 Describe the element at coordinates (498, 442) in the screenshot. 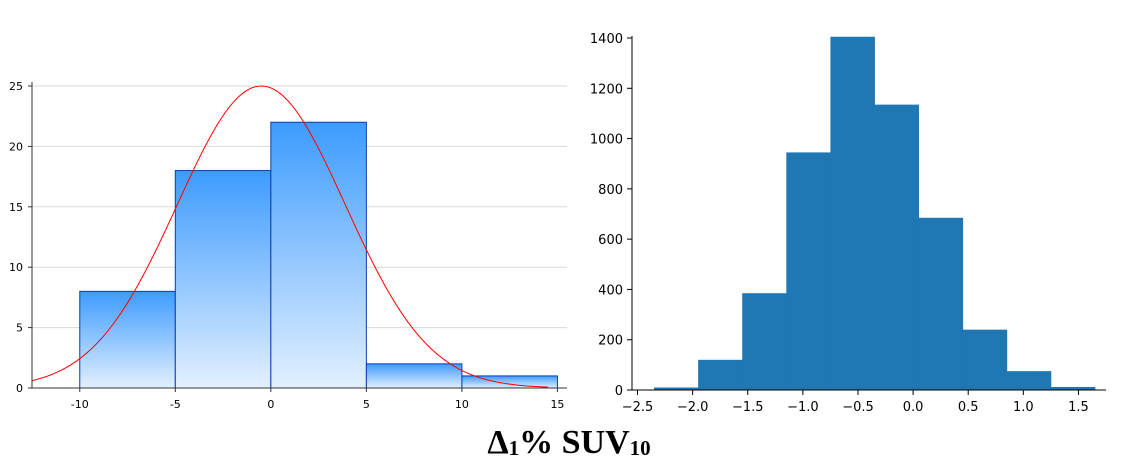

I see `caption-delta: Δ` at that location.